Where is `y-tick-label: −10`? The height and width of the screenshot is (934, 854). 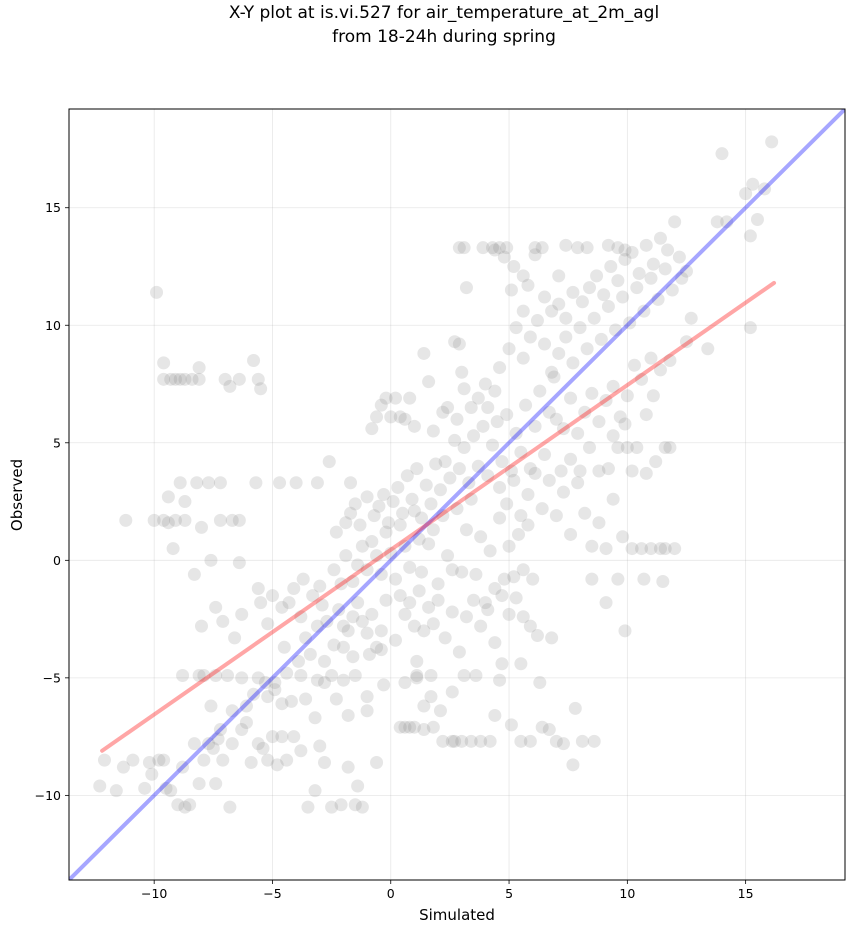 y-tick-label: −10 is located at coordinates (48, 795).